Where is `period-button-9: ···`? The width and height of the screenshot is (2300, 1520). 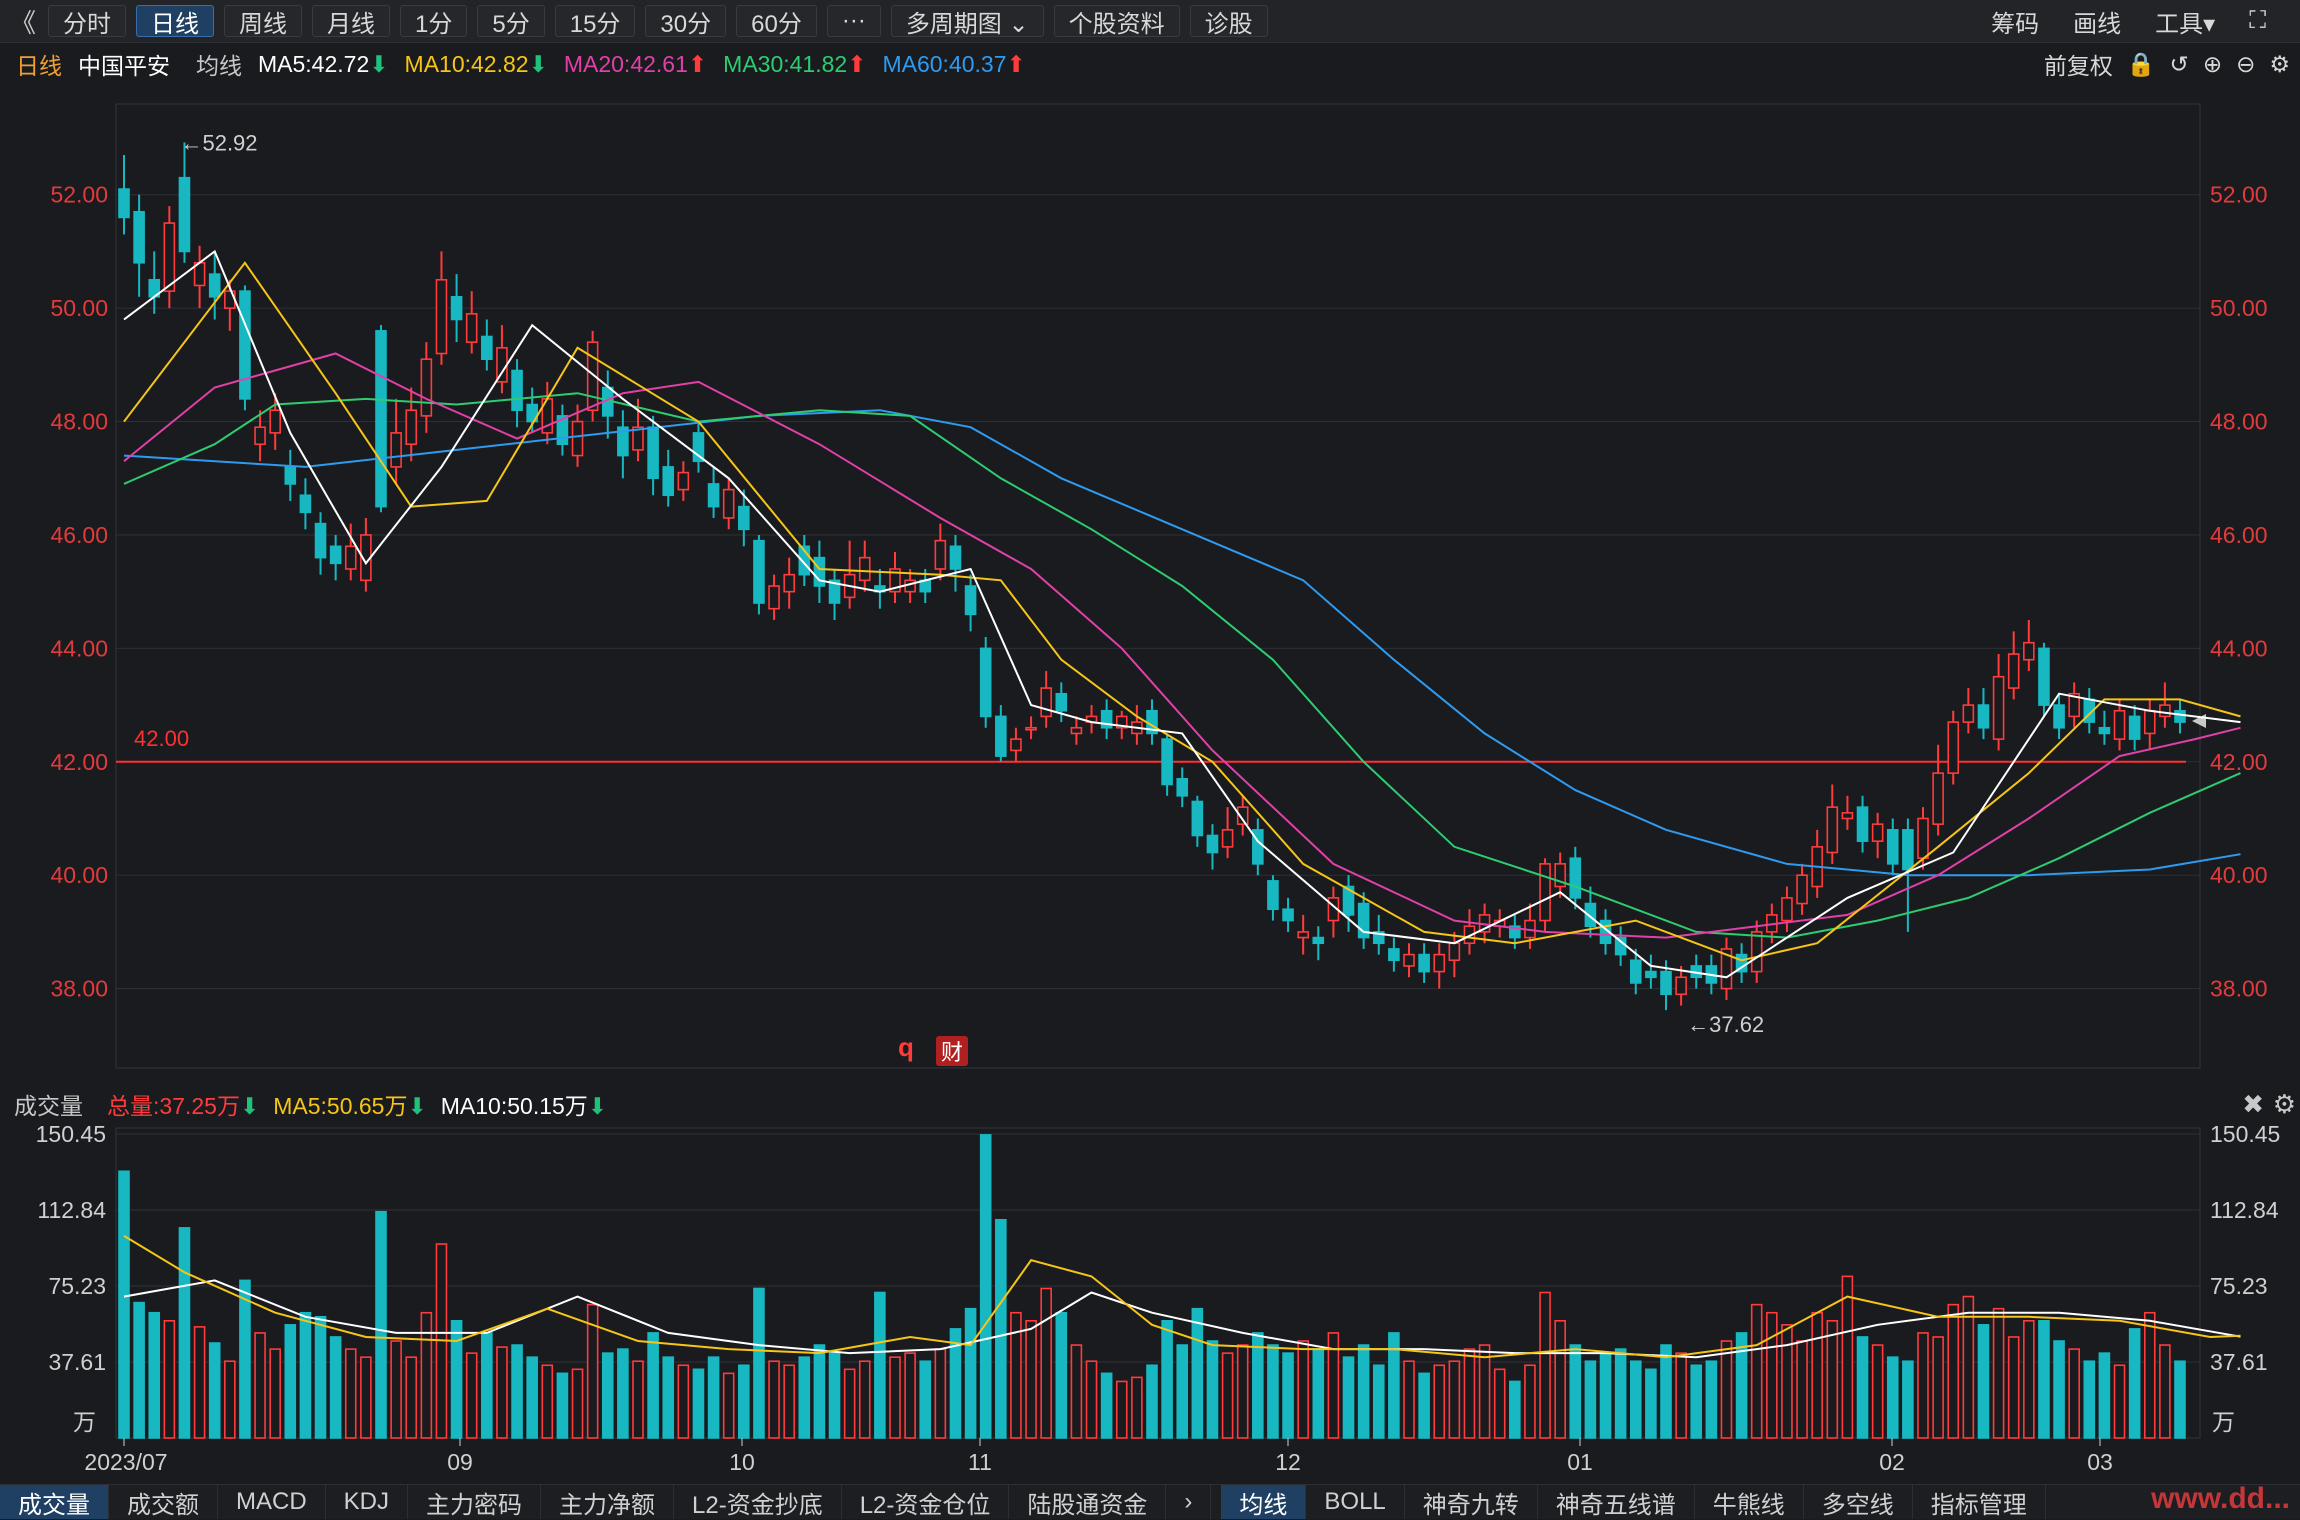
period-button-9: ··· is located at coordinates (853, 21).